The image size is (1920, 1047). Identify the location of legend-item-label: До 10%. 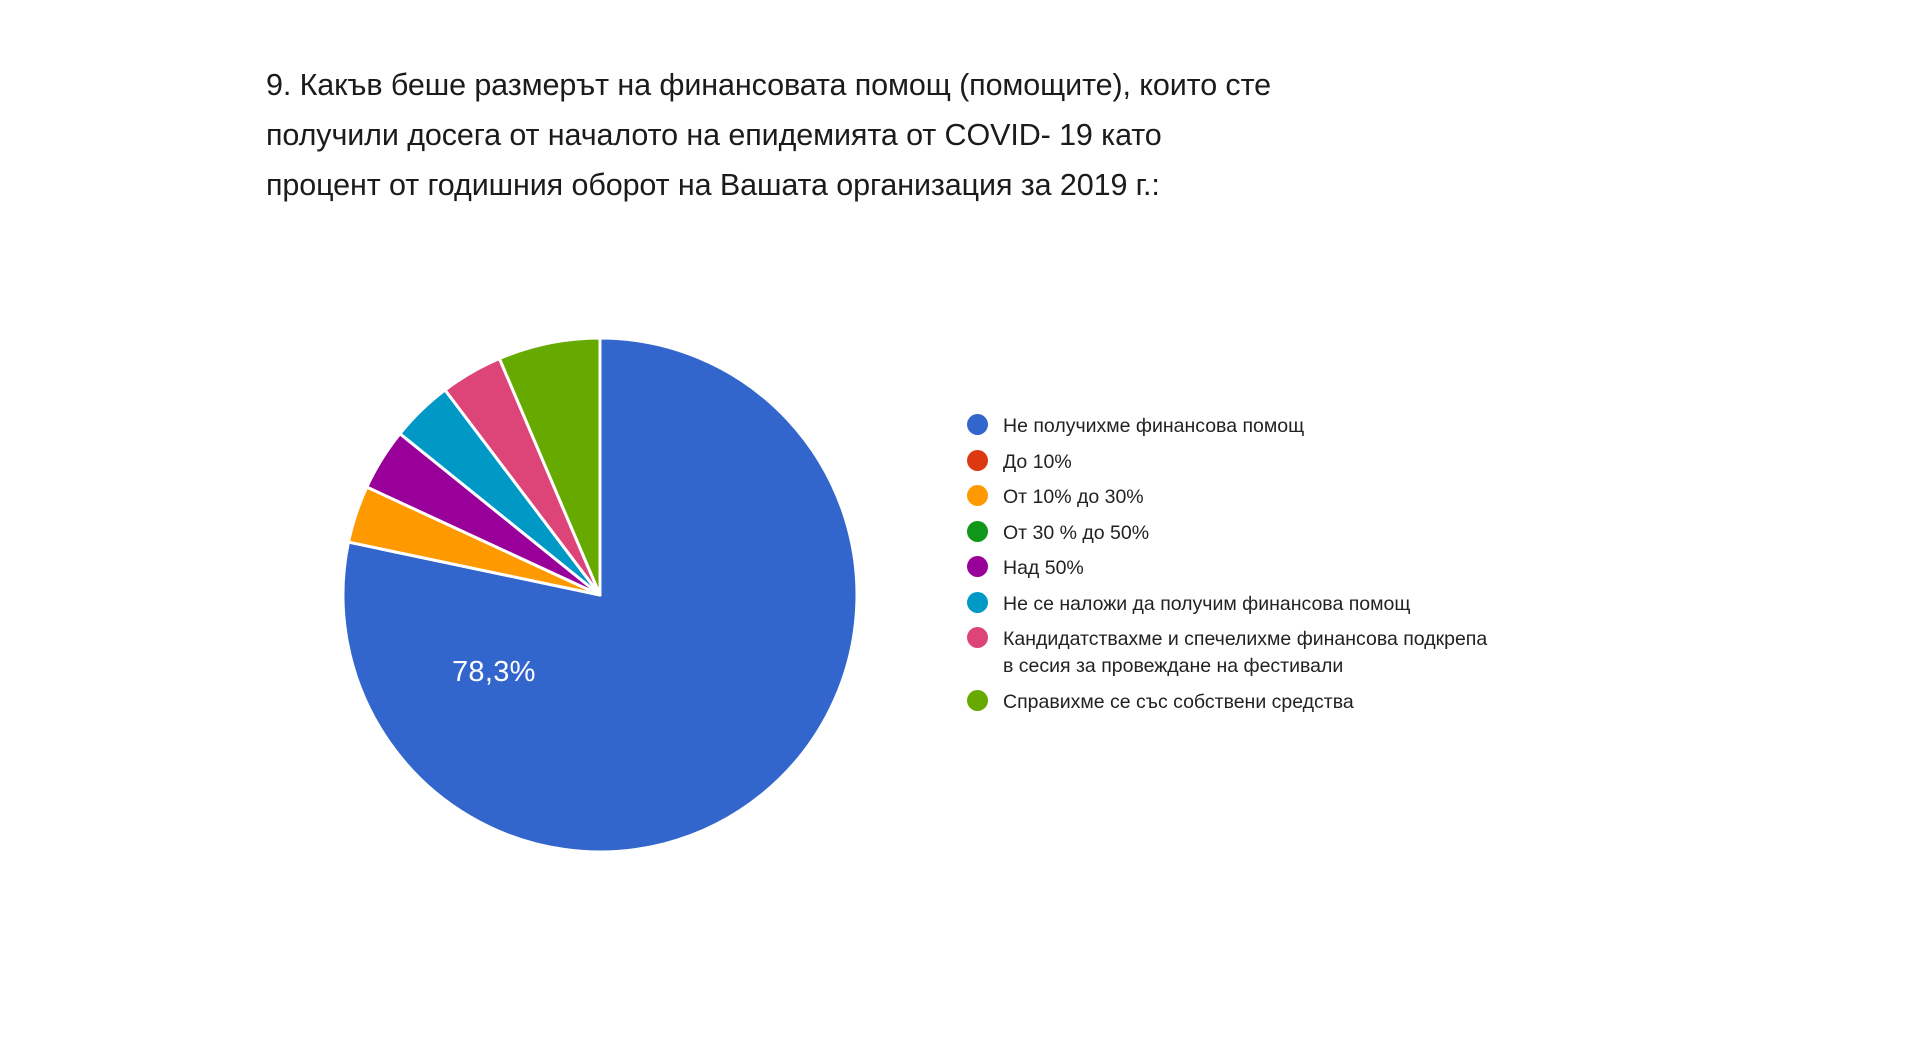
(1037, 461).